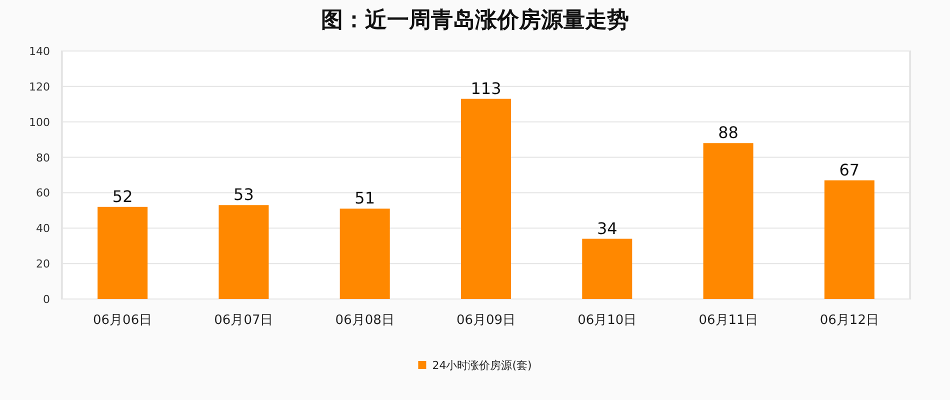  Describe the element at coordinates (43, 157) in the screenshot. I see `y-tick-label: 80` at that location.